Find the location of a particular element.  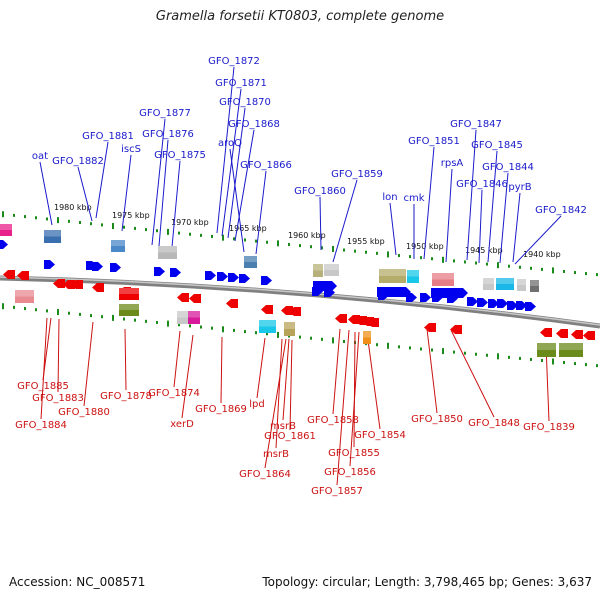

gene-label-bottom: GFO_1848 is located at coordinates (494, 423).